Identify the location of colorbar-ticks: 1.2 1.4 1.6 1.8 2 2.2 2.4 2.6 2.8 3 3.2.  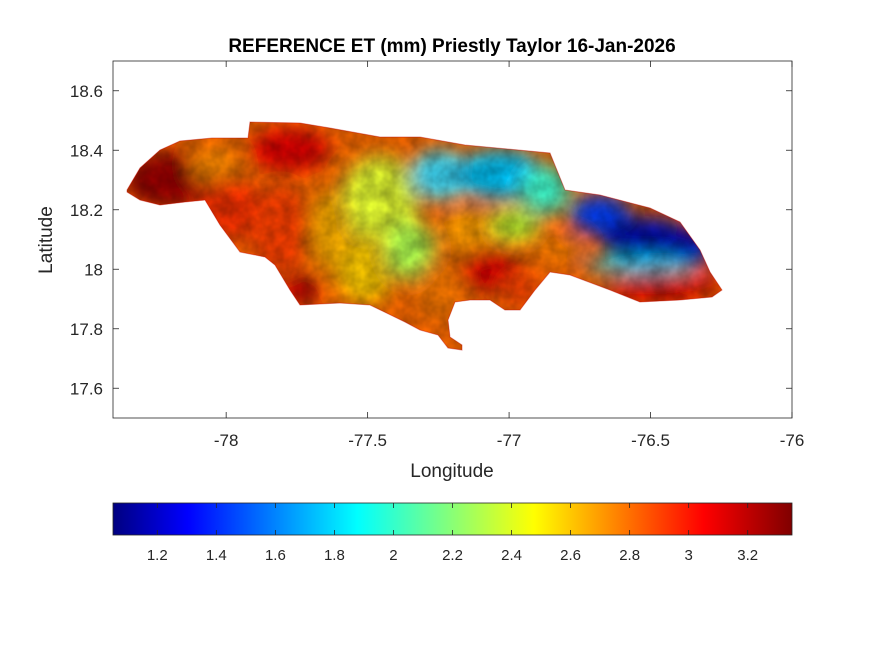
(452, 533).